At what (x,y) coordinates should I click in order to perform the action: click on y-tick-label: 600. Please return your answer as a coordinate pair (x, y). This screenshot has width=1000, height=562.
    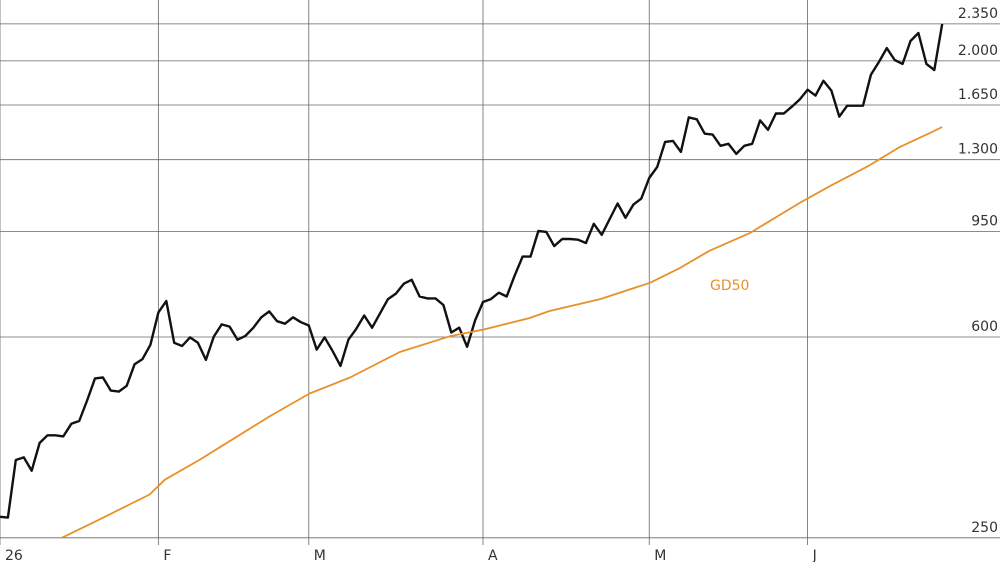
    Looking at the image, I should click on (984, 327).